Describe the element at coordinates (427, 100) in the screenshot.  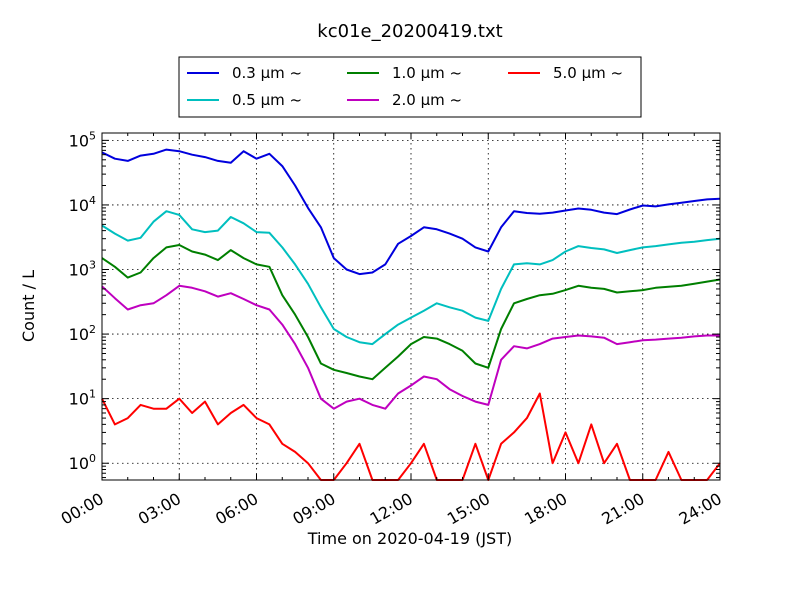
I see `legend-label: 2.0 µm ~` at that location.